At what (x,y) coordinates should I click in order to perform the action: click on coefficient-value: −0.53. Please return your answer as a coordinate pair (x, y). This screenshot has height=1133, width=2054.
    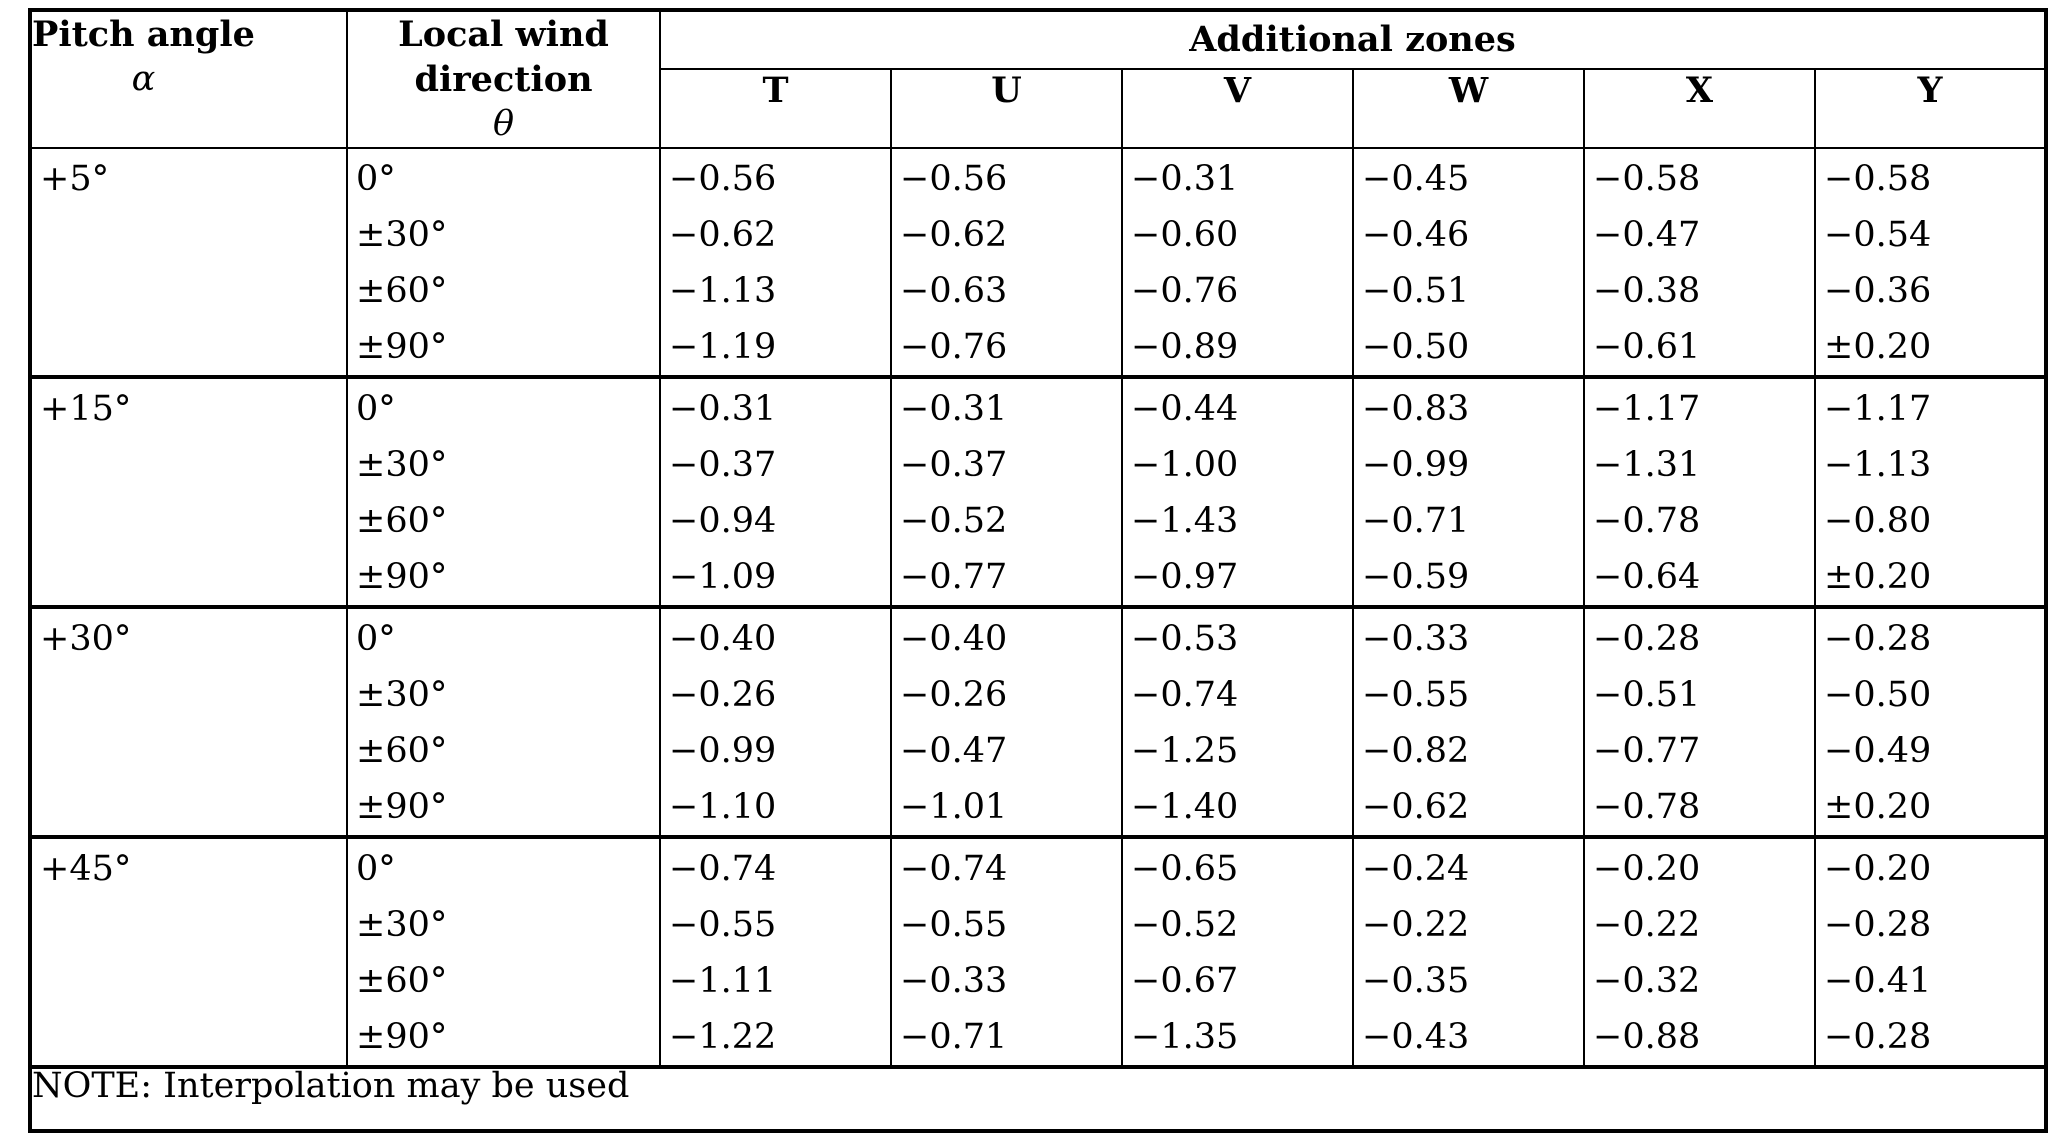
    Looking at the image, I should click on (1185, 639).